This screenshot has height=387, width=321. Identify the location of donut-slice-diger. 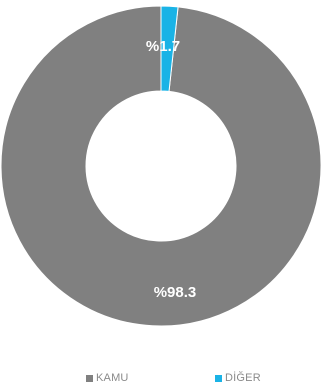
(169, 48).